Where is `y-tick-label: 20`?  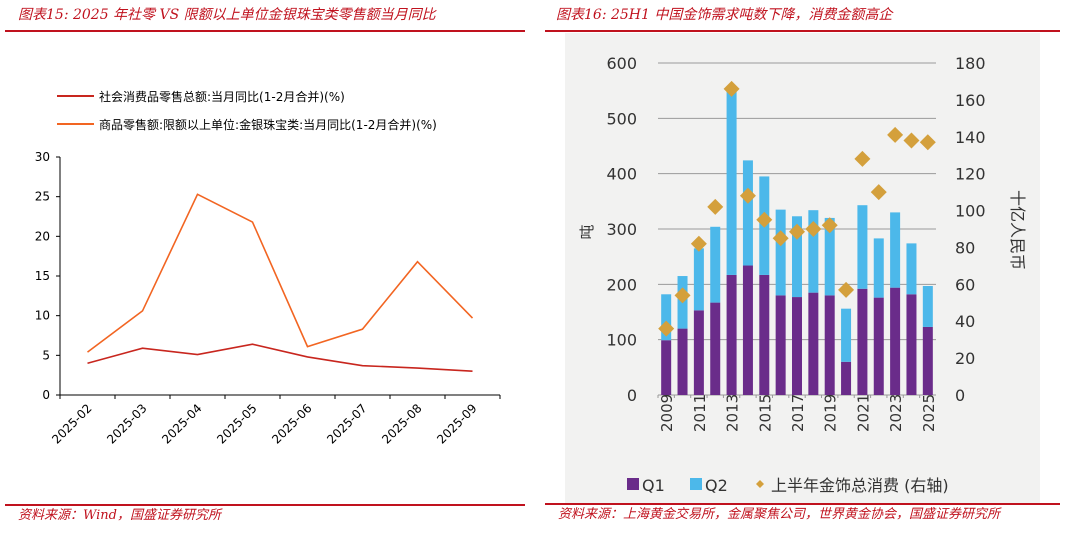 y-tick-label: 20 is located at coordinates (42, 236).